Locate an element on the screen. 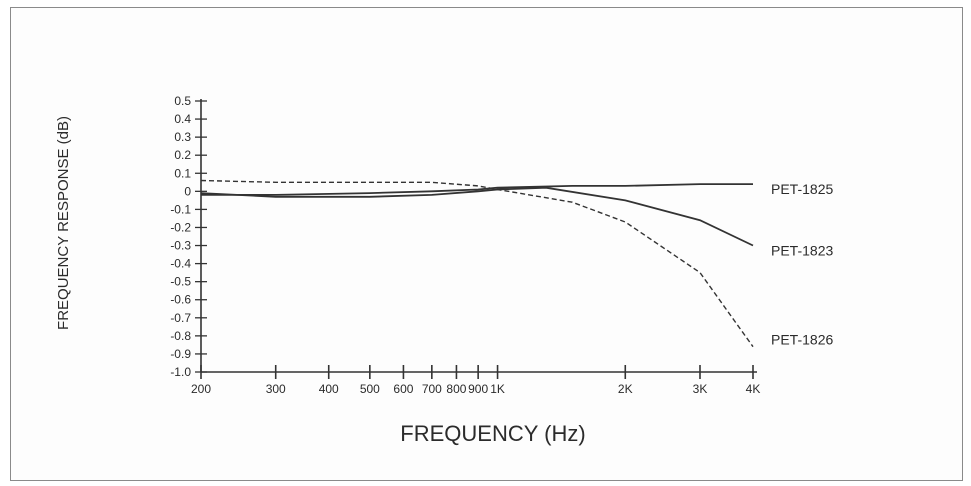 This screenshot has width=971, height=486. y-tick-label: 0.3 is located at coordinates (182, 137).